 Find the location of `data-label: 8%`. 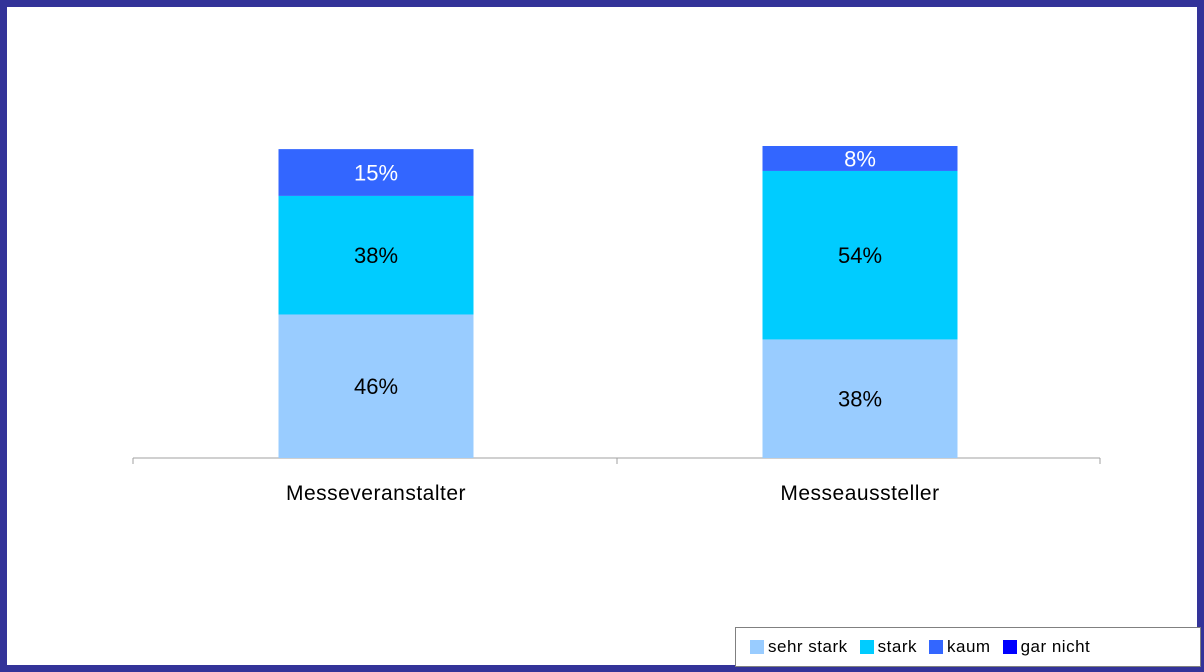

data-label: 8% is located at coordinates (860, 158).